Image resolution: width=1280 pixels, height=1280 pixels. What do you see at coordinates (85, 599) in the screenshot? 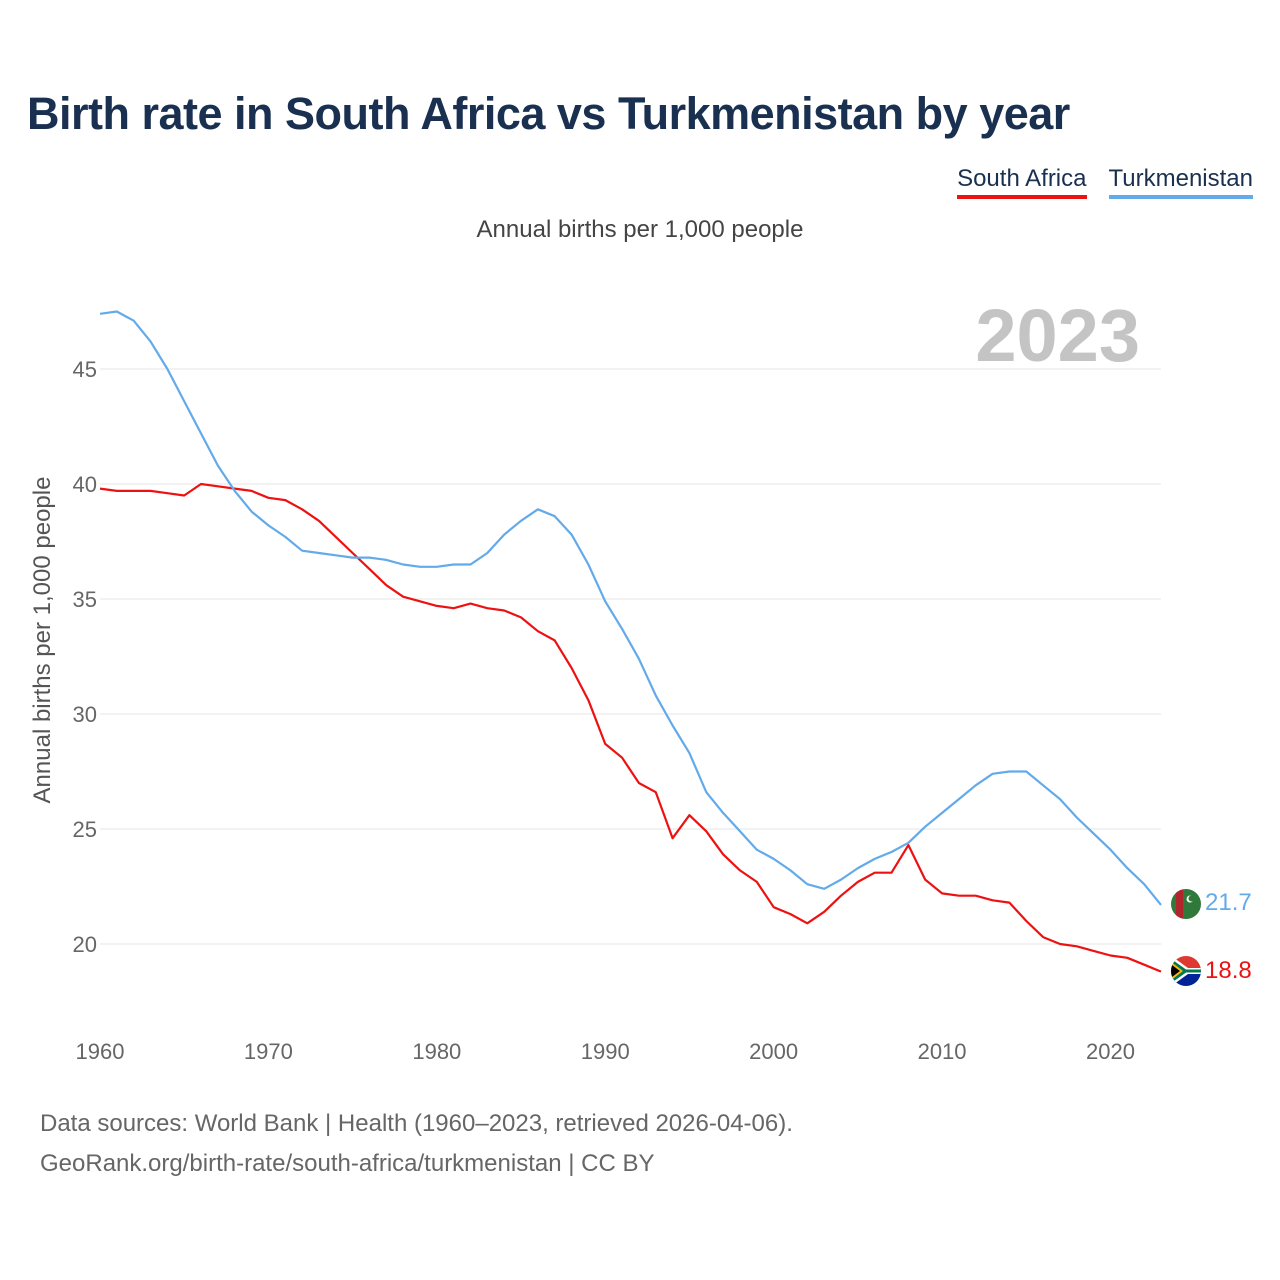
I see `y-tick-label: 35` at bounding box center [85, 599].